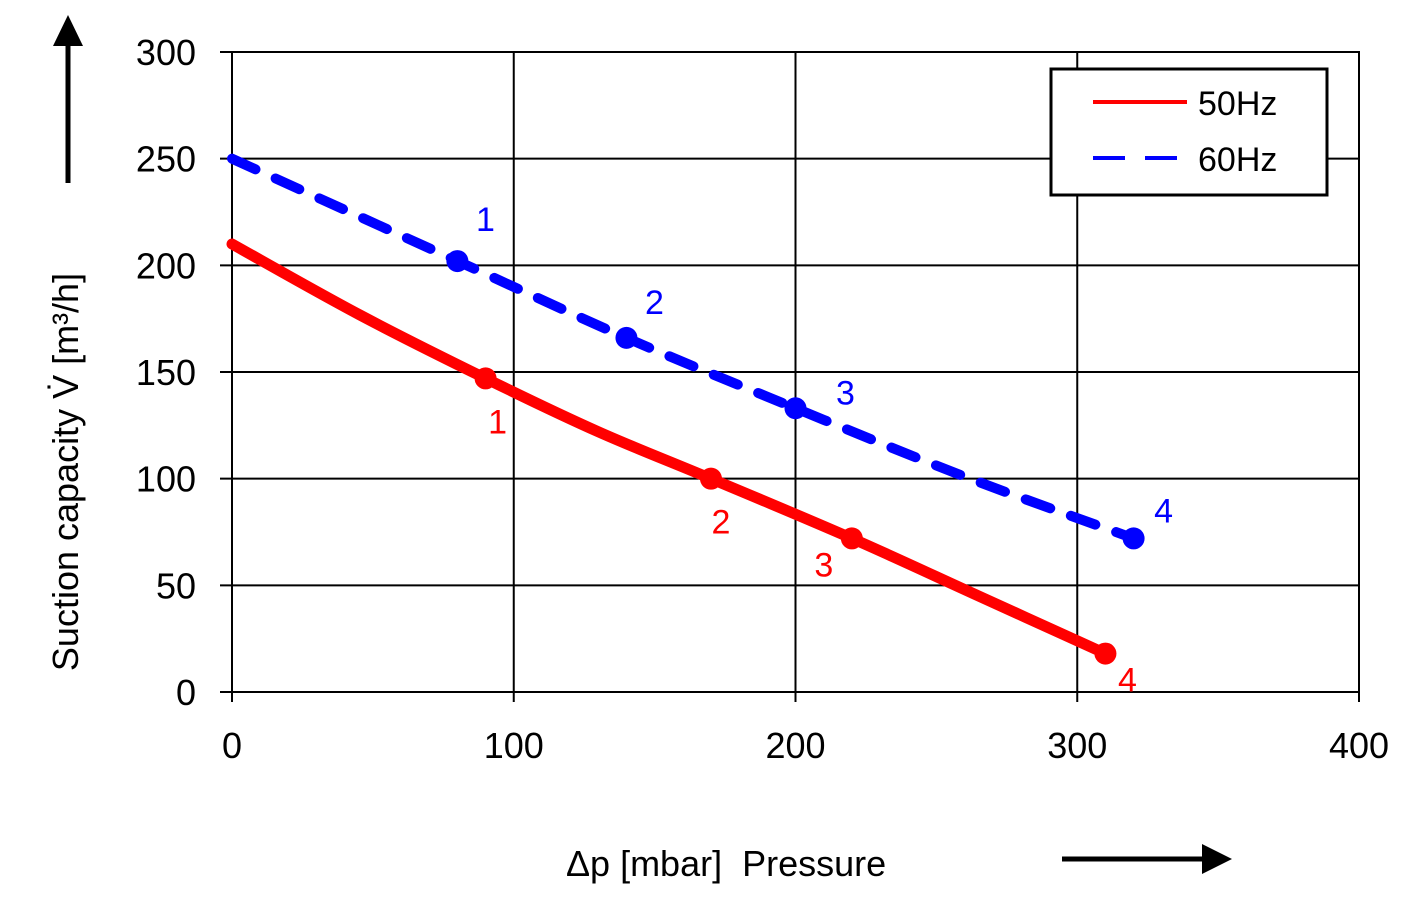  What do you see at coordinates (1163, 511) in the screenshot?
I see `point-label-60hz-4: 4` at bounding box center [1163, 511].